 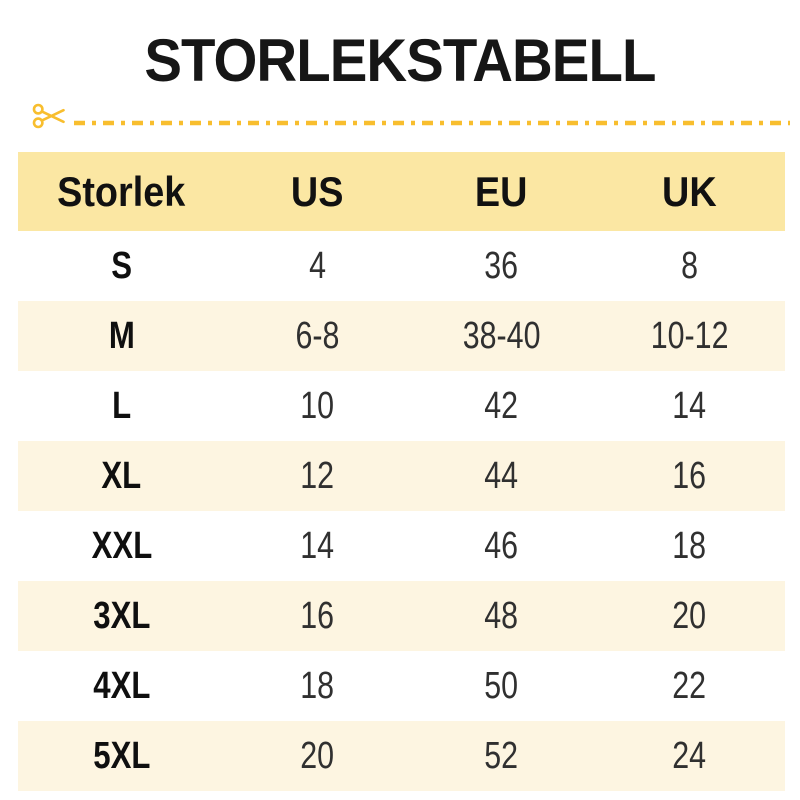 What do you see at coordinates (317, 755) in the screenshot?
I see `us-cell: 20` at bounding box center [317, 755].